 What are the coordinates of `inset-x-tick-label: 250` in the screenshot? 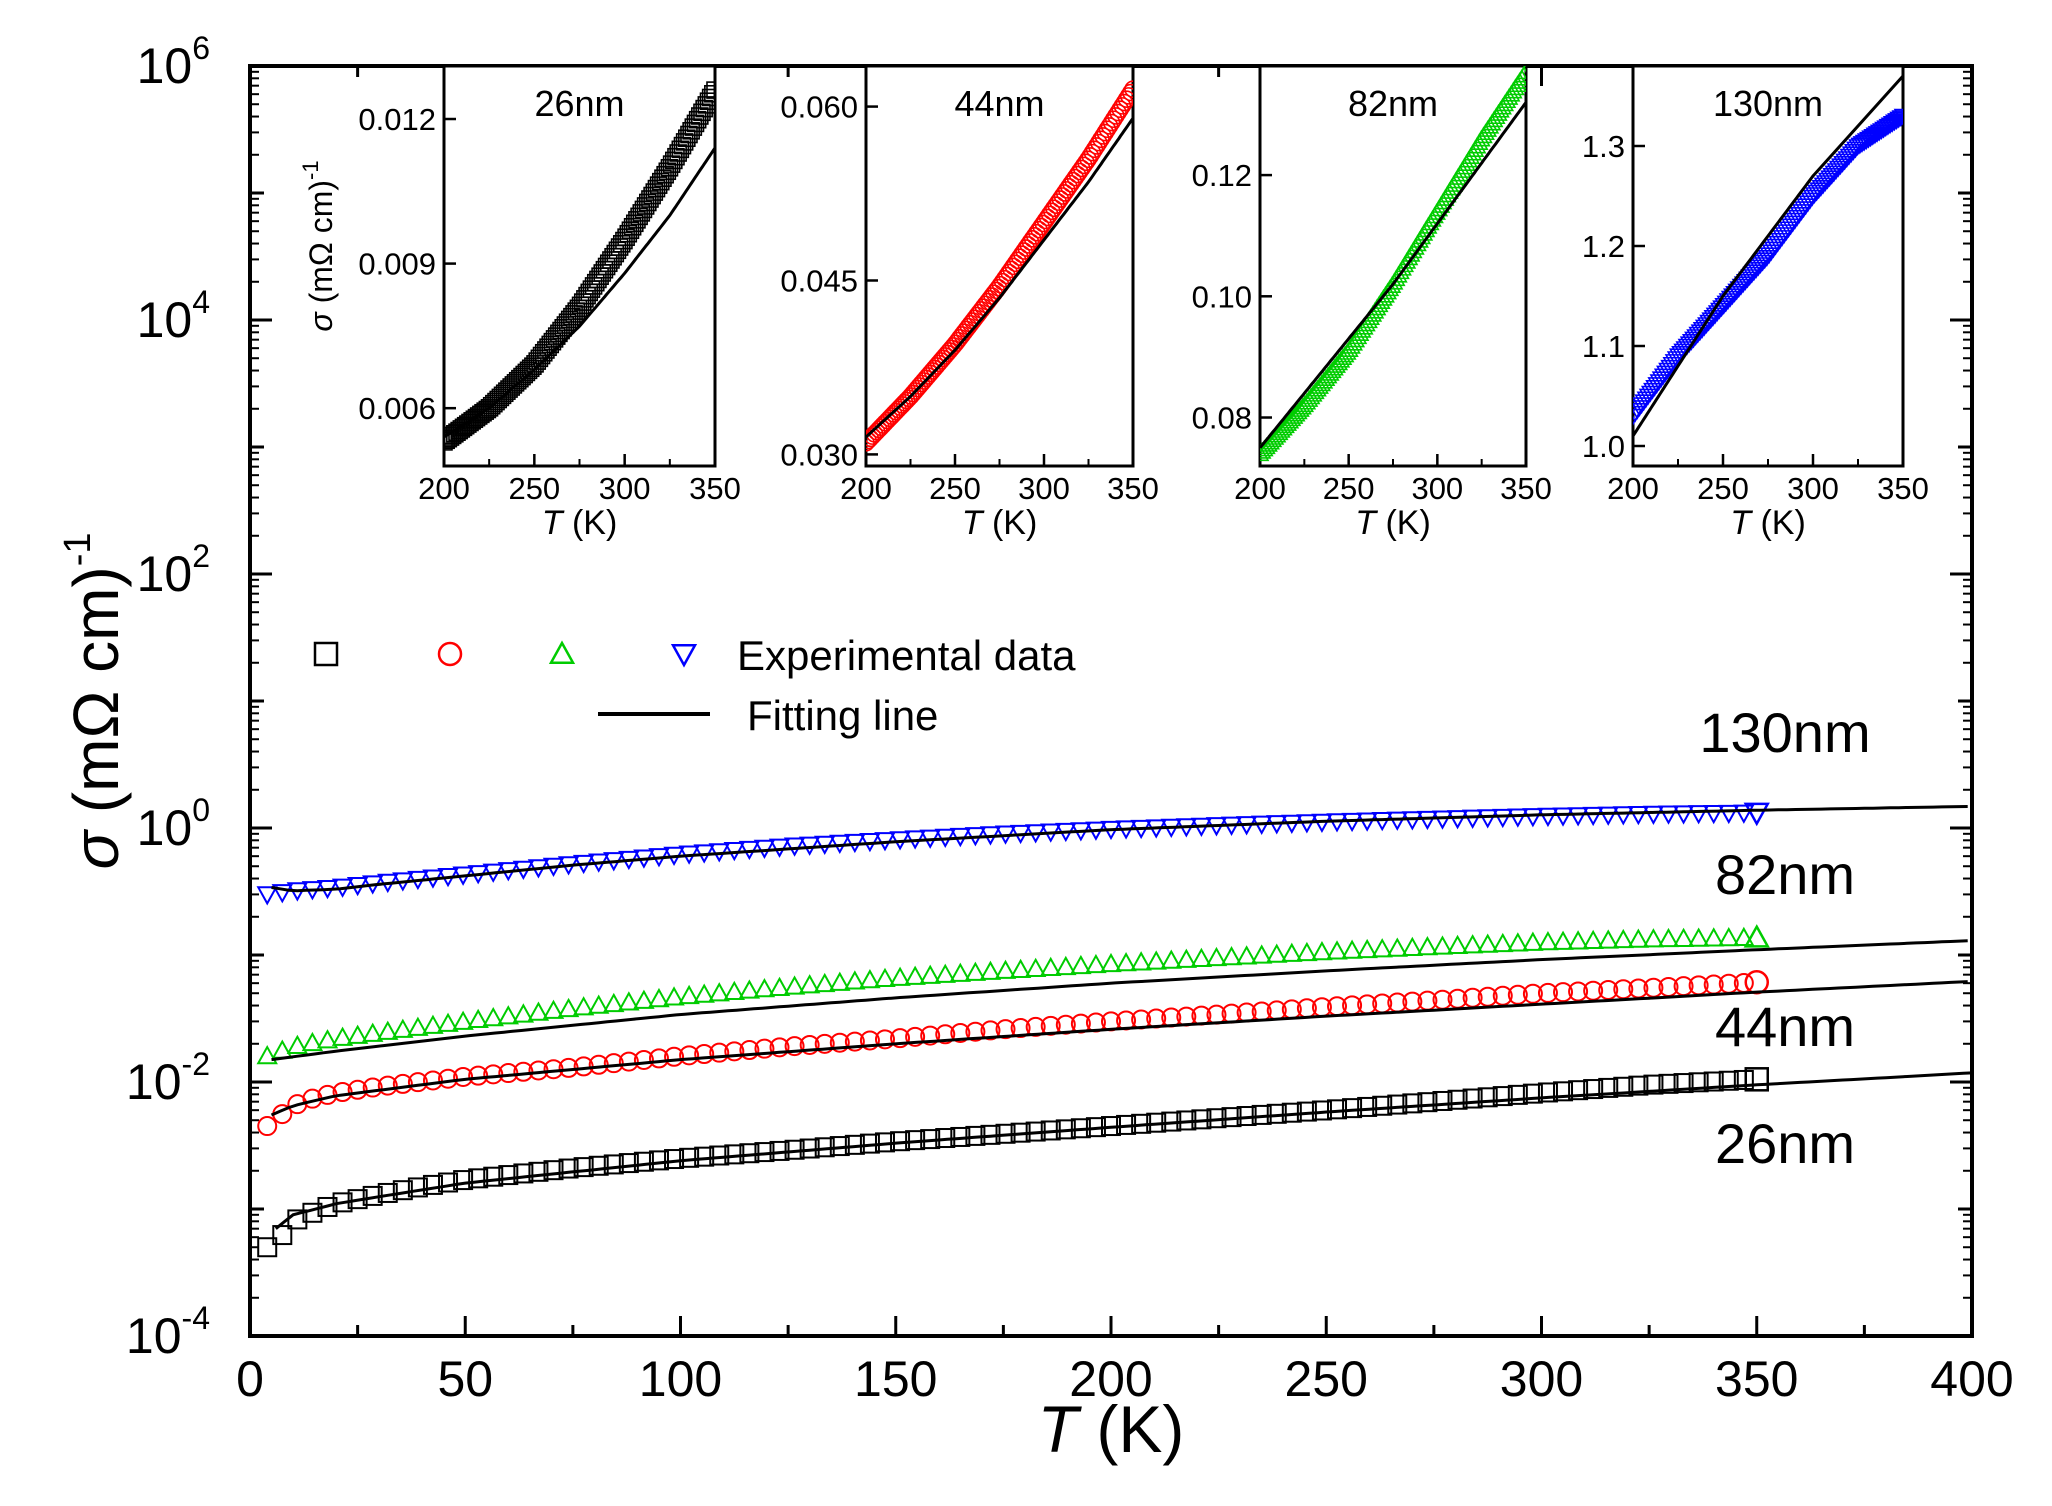 It's located at (534, 488).